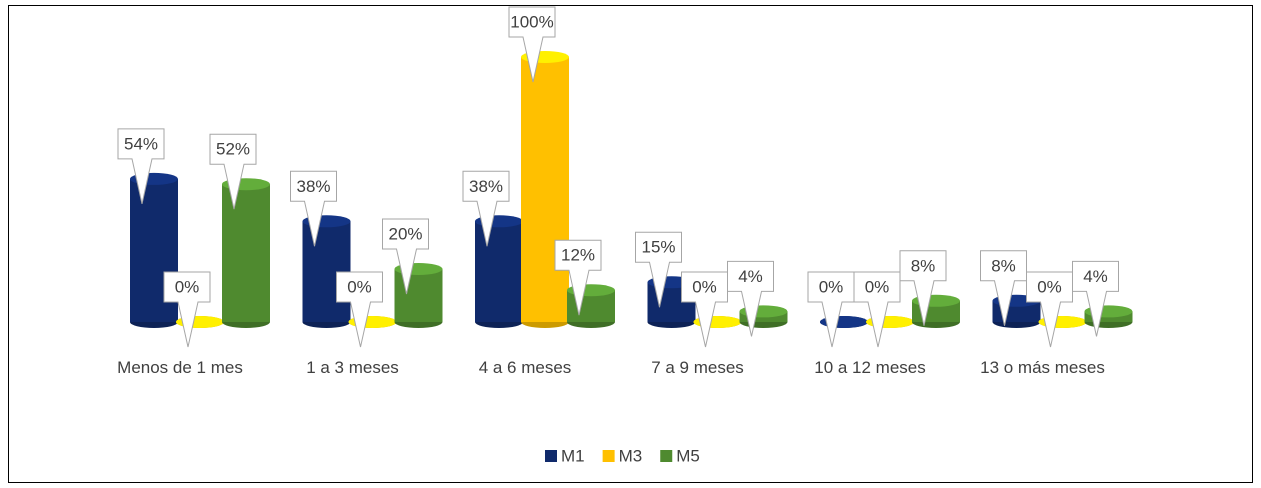  Describe the element at coordinates (578, 255) in the screenshot. I see `data-label: 12%` at that location.